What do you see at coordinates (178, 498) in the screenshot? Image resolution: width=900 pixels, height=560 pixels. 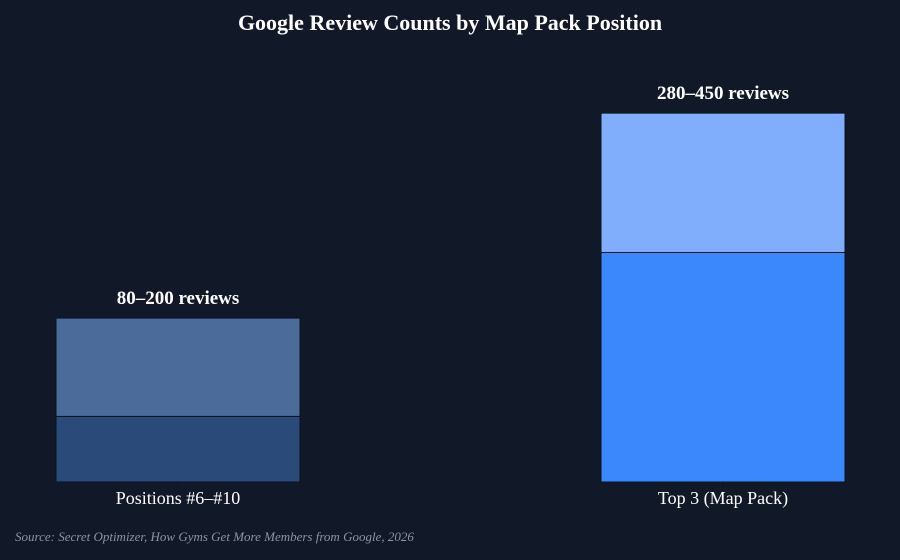 I see `x-tick-label: Positions #6–#10` at bounding box center [178, 498].